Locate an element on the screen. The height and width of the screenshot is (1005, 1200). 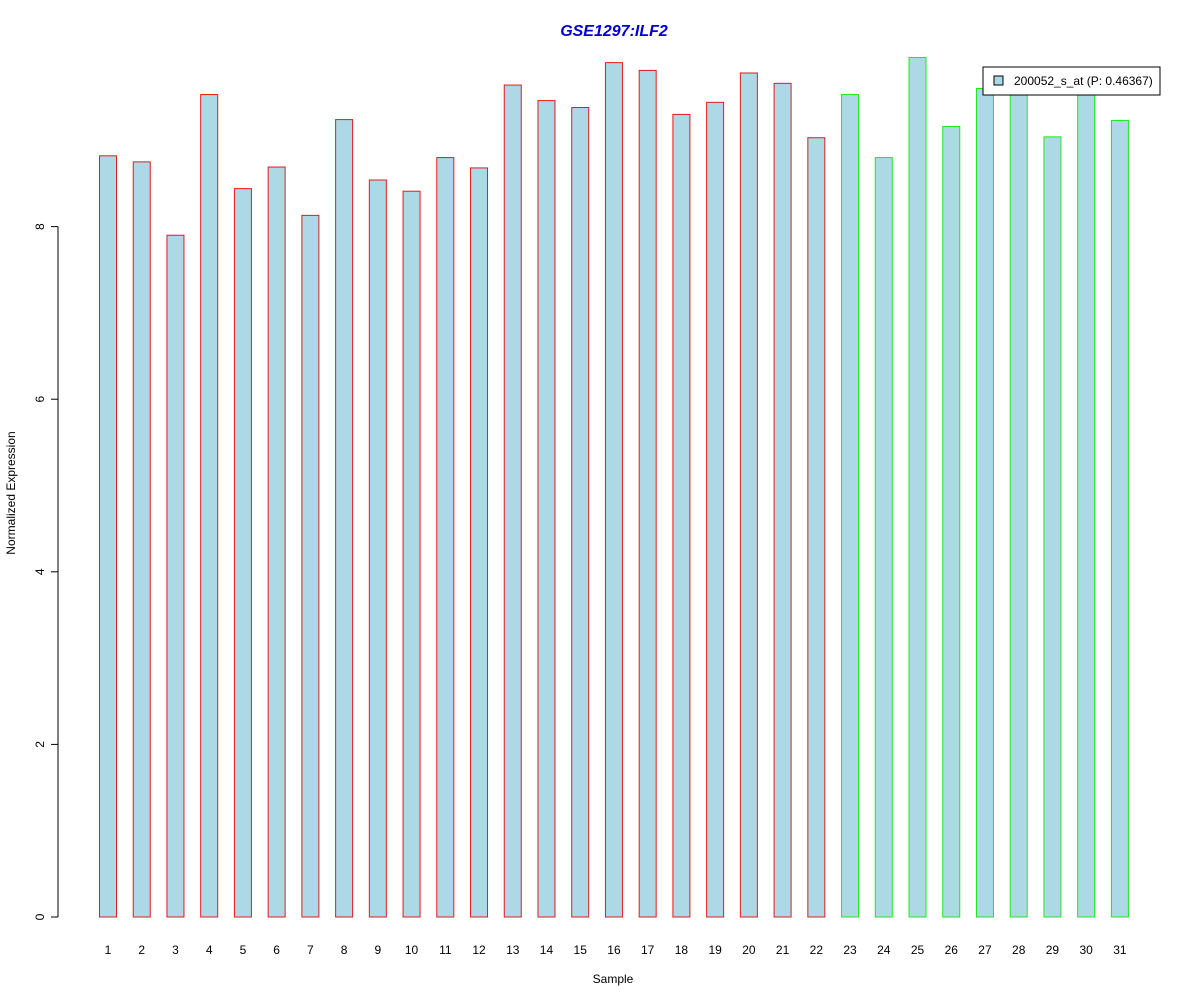
x-tick-label: 27 is located at coordinates (985, 950).